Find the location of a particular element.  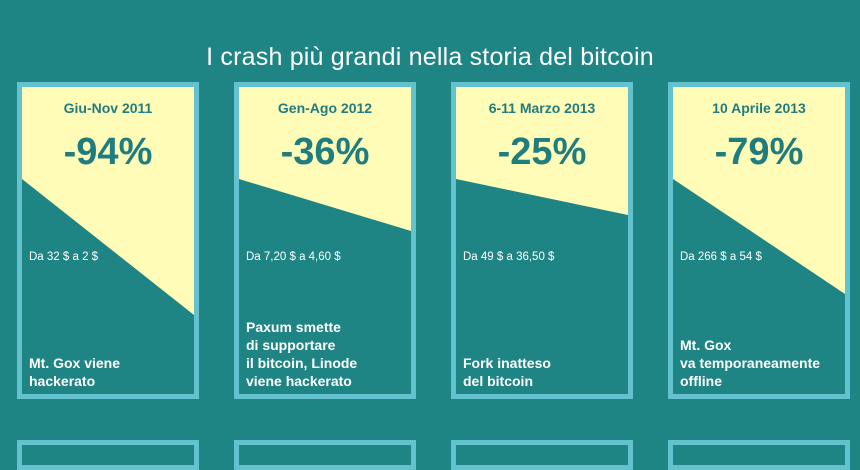

crash-cause: Mt. Gox va temporaneamente offline is located at coordinates (750, 363).